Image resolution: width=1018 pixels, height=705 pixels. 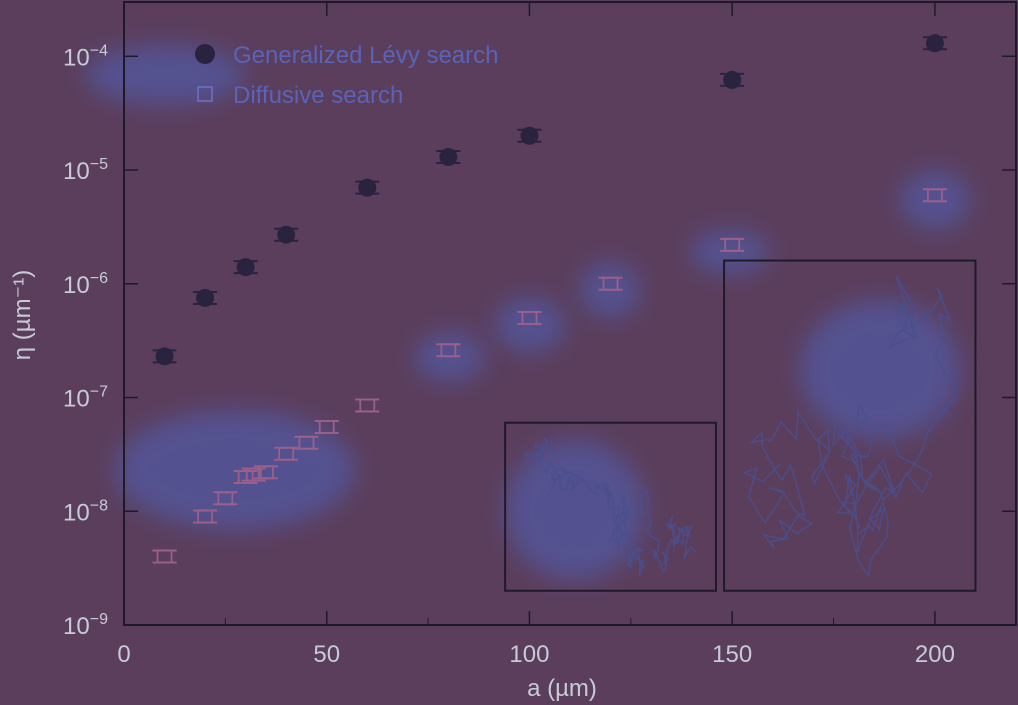 What do you see at coordinates (205, 94) in the screenshot?
I see `legend-marker-diffusive` at bounding box center [205, 94].